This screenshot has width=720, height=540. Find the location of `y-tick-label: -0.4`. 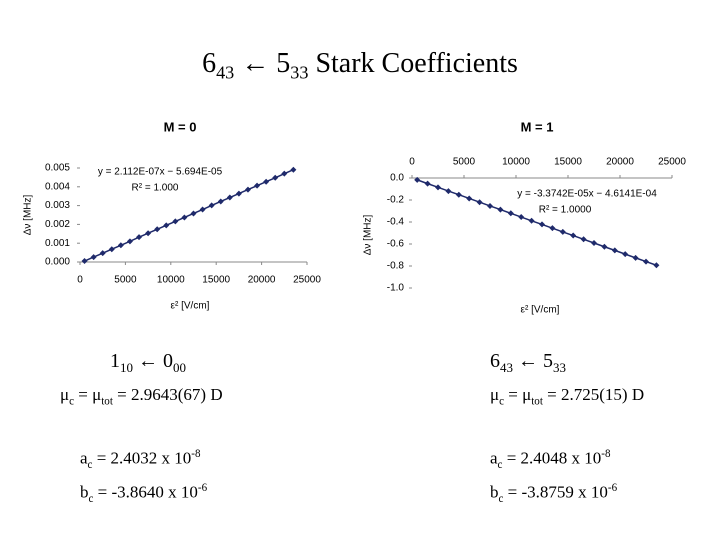

y-tick-label: -0.4 is located at coordinates (396, 222).